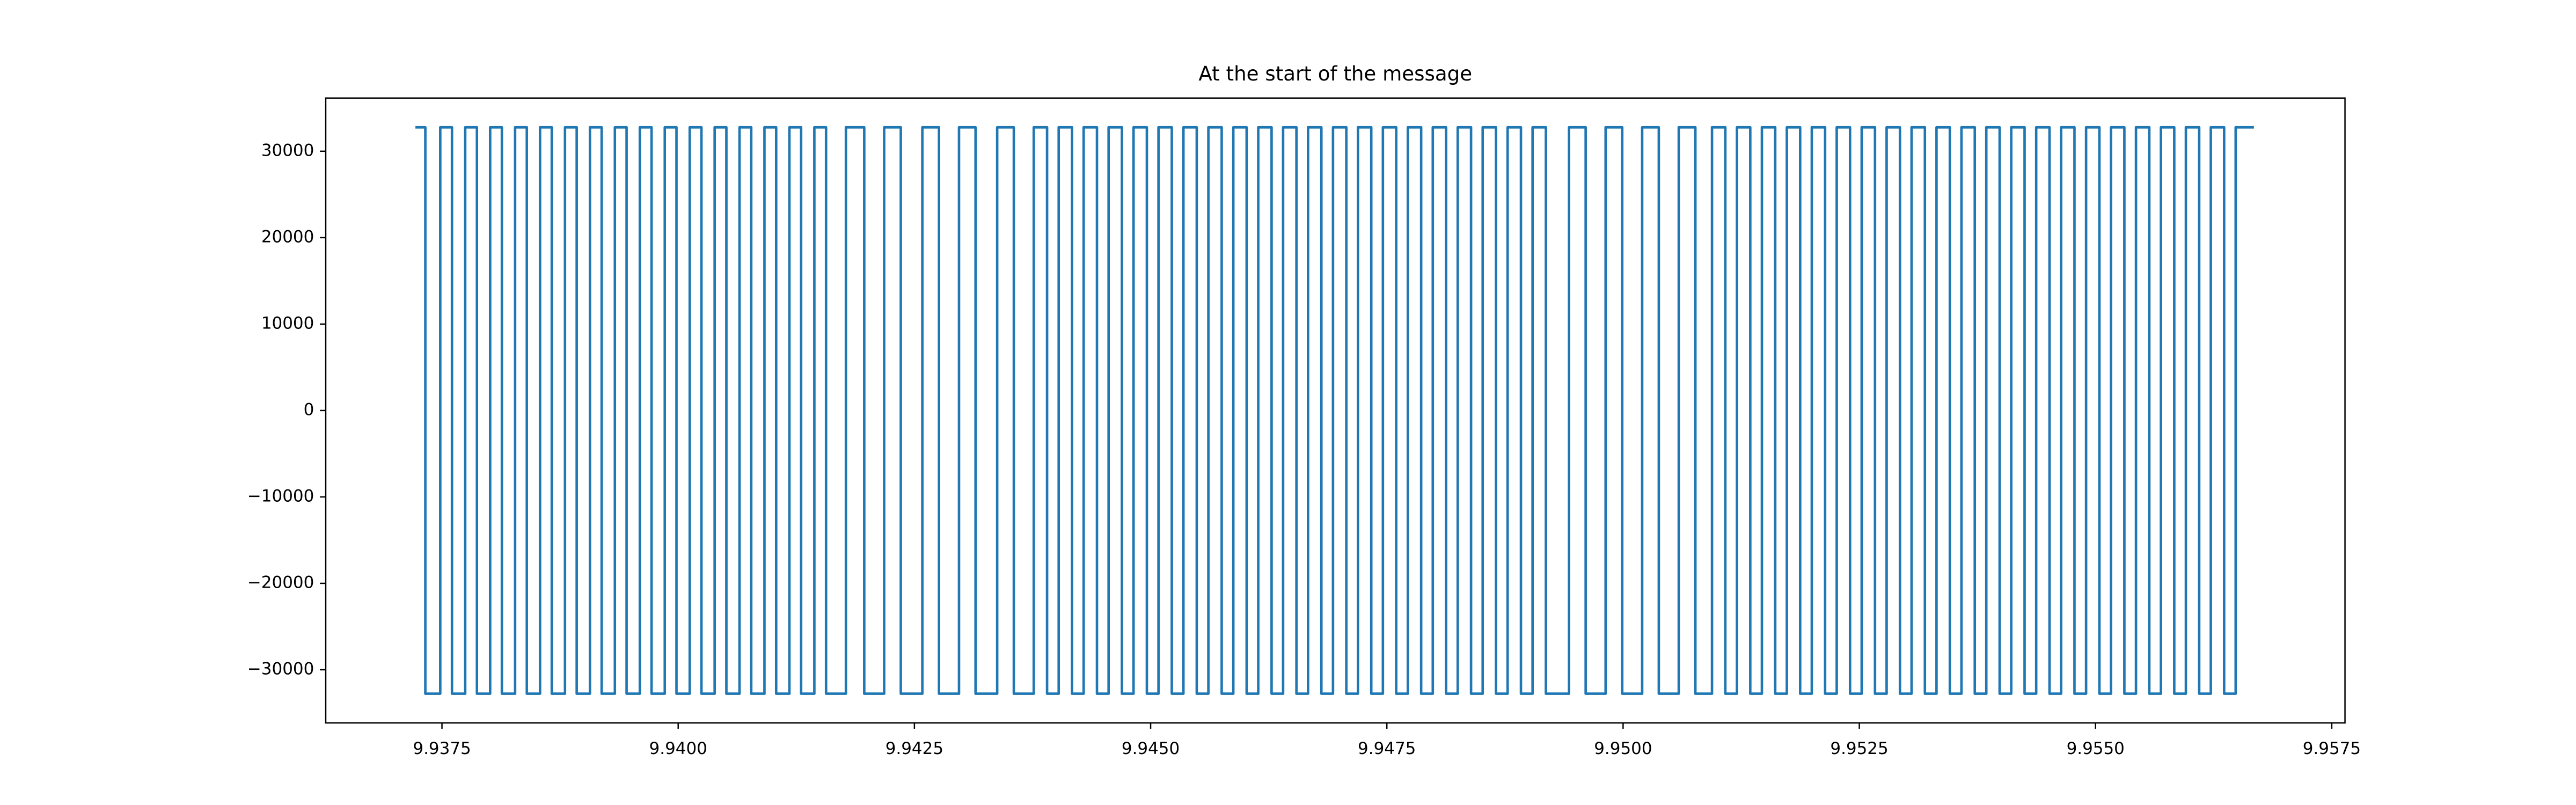 Image resolution: width=2576 pixels, height=805 pixels. I want to click on x-tick-label: 9.9475, so click(1387, 748).